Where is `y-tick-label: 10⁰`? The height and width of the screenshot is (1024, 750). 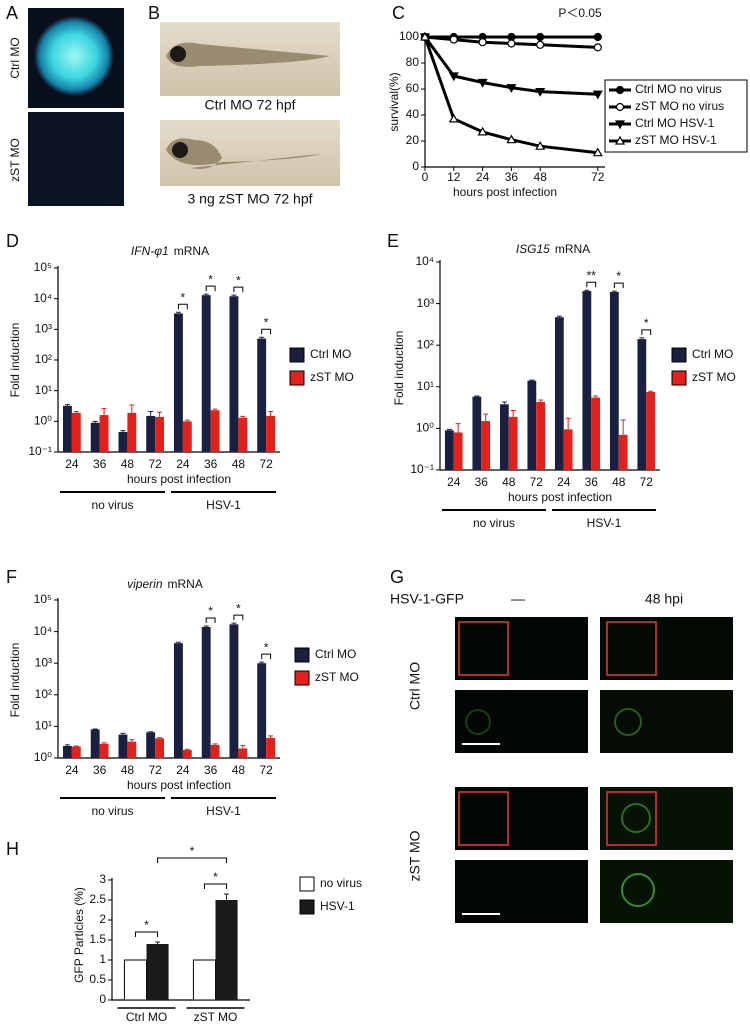
y-tick-label: 10⁰ is located at coordinates (425, 428).